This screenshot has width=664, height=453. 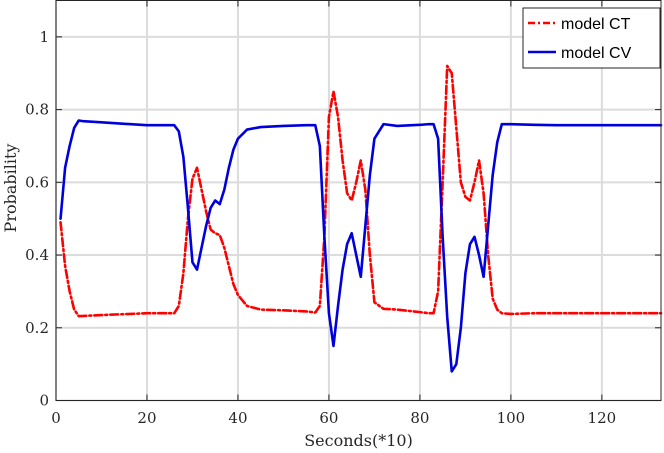 What do you see at coordinates (37, 219) in the screenshot?
I see `y-tick-labels: 0 0.2 0.4 0.6 0.8 1` at bounding box center [37, 219].